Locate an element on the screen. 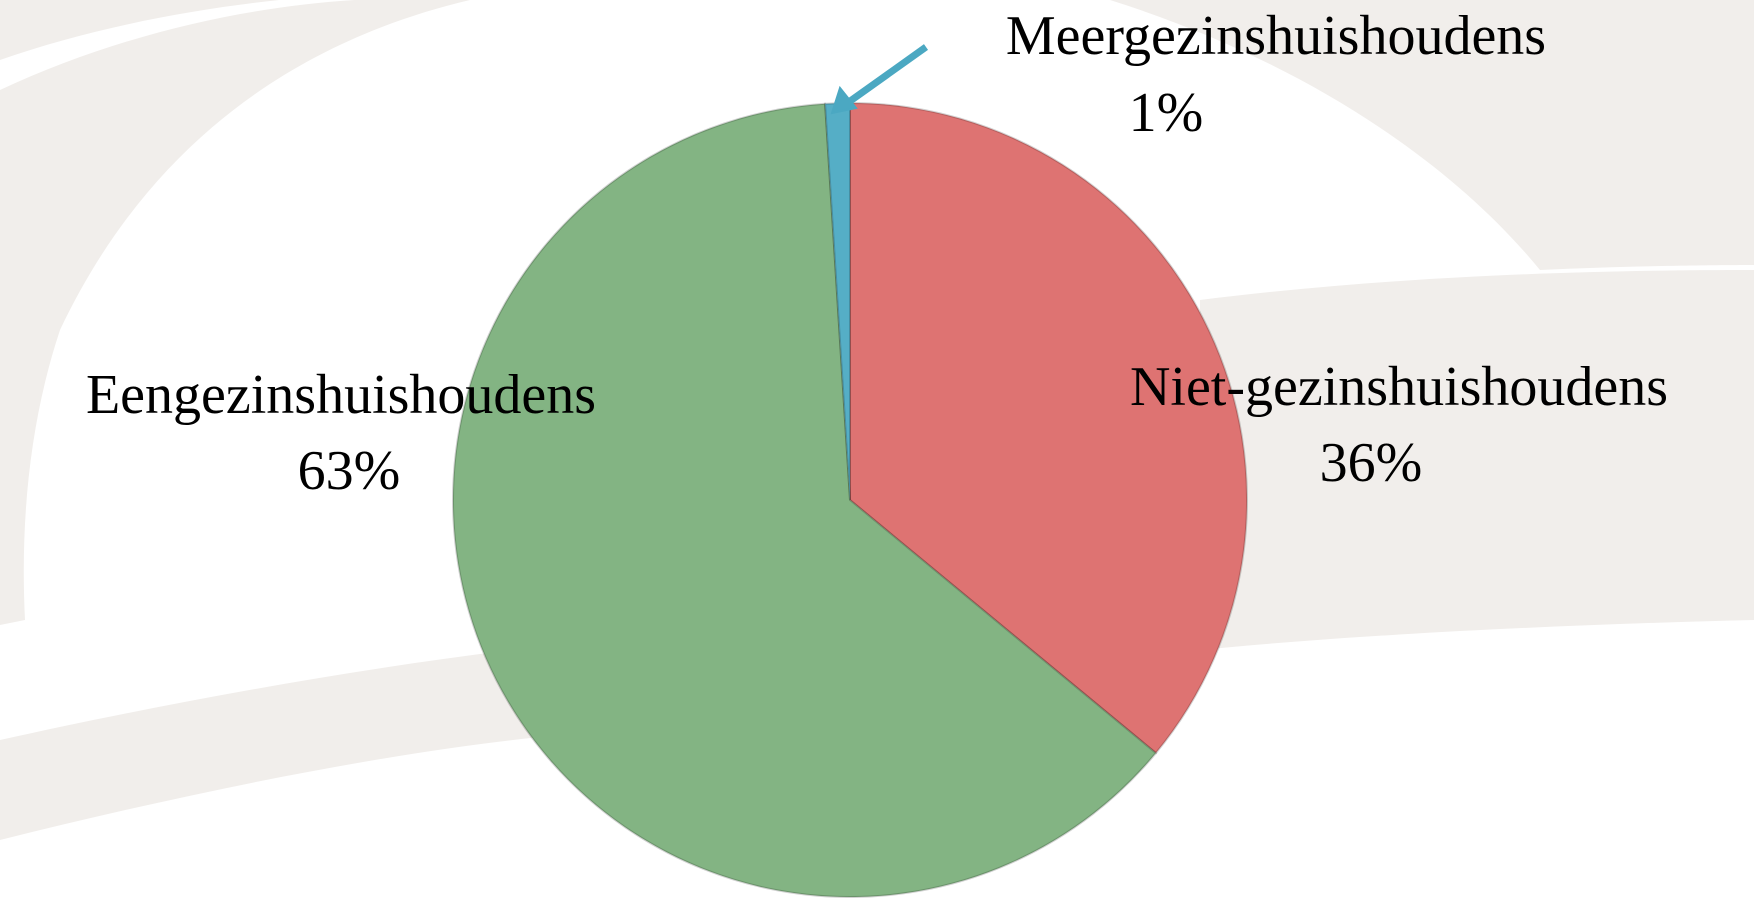 This screenshot has height=898, width=1754. slice-value-label: 1% is located at coordinates (1166, 113).